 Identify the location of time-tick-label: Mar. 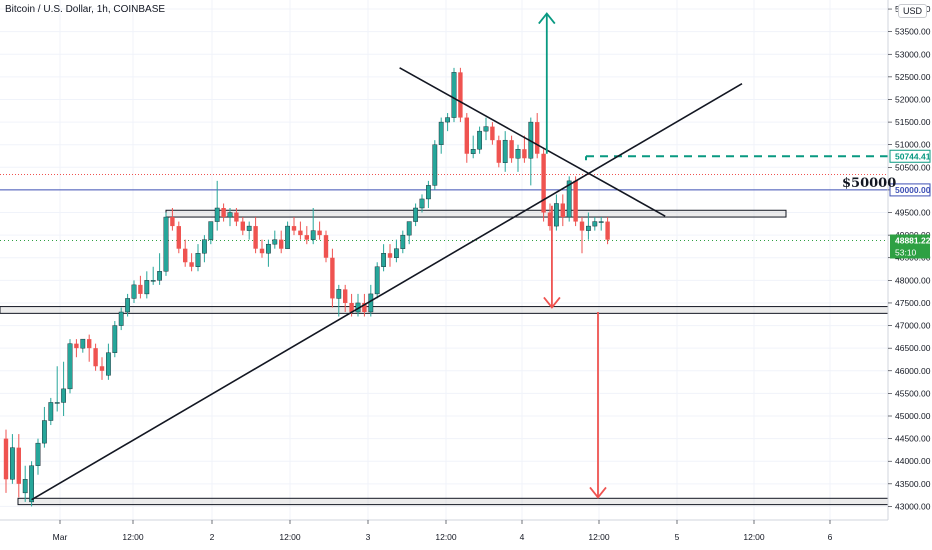
(60, 537).